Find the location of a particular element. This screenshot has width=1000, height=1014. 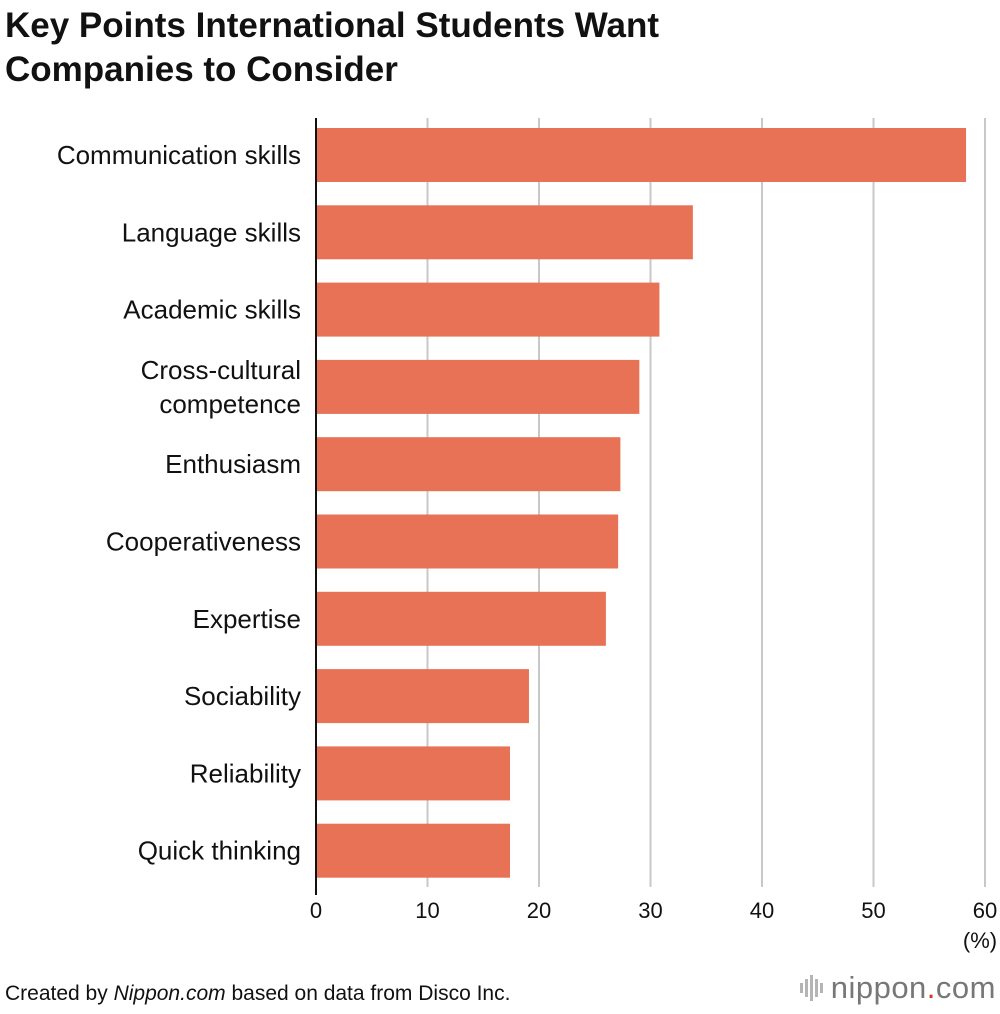

category-label-1: Language skills is located at coordinates (211, 232).